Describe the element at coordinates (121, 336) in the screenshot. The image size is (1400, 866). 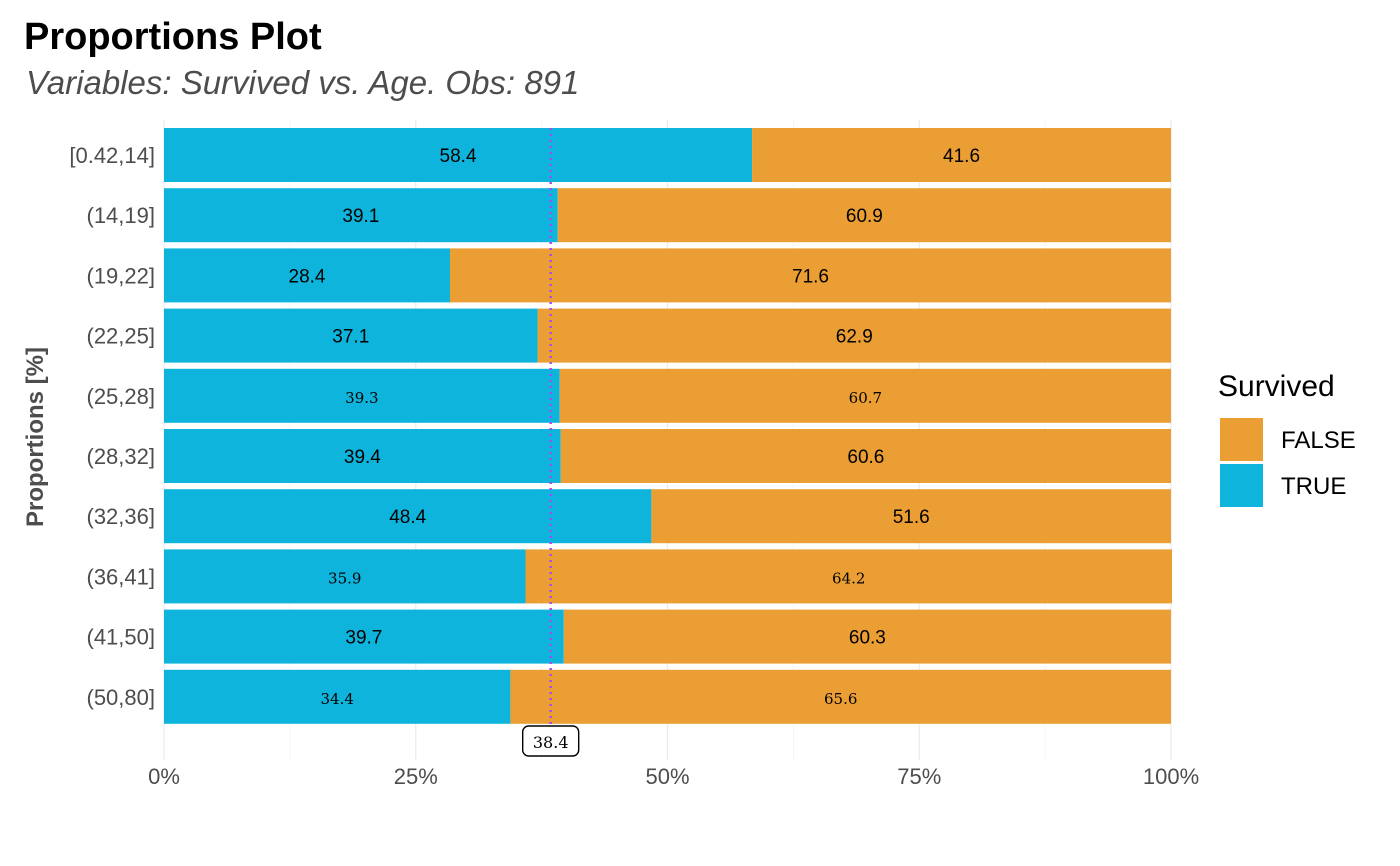
I see `category-label: (22,25]` at that location.